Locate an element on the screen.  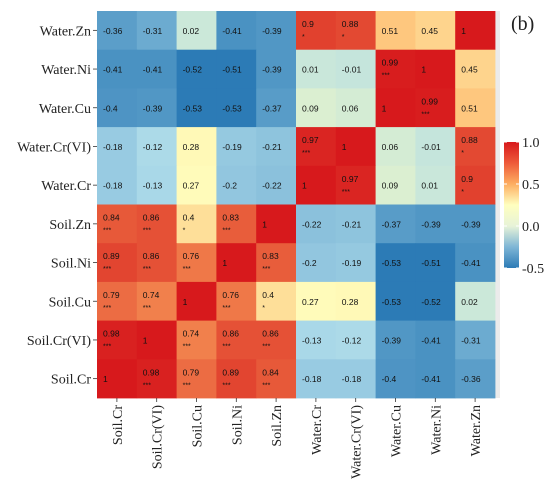
y-tick-label: Soil.Cr(VI) is located at coordinates (59, 341).